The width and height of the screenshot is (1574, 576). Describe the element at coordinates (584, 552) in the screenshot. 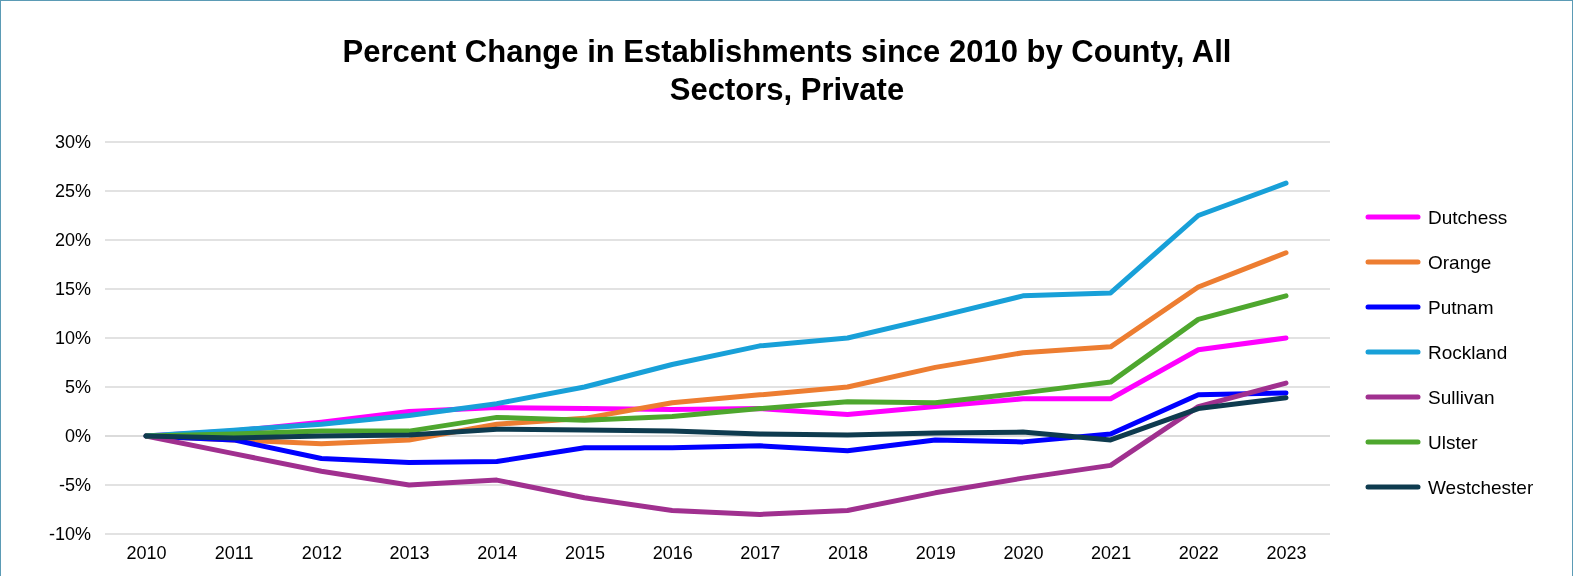

I see `x-tick-label: 2015` at that location.